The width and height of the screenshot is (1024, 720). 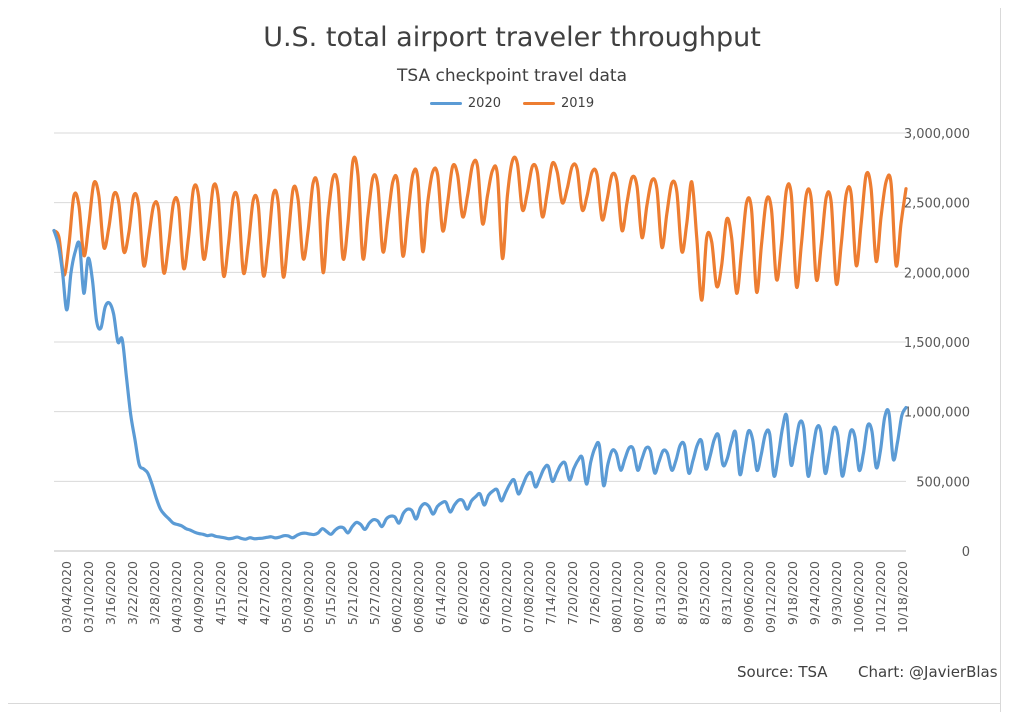 I want to click on legend-swatch-2020, so click(x=445, y=103).